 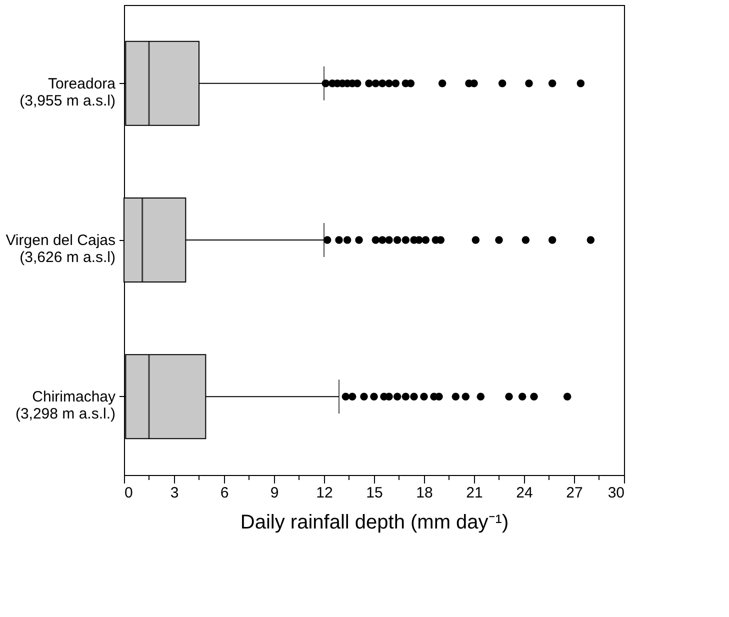 What do you see at coordinates (616, 493) in the screenshot?
I see `x-tick-label: 30` at bounding box center [616, 493].